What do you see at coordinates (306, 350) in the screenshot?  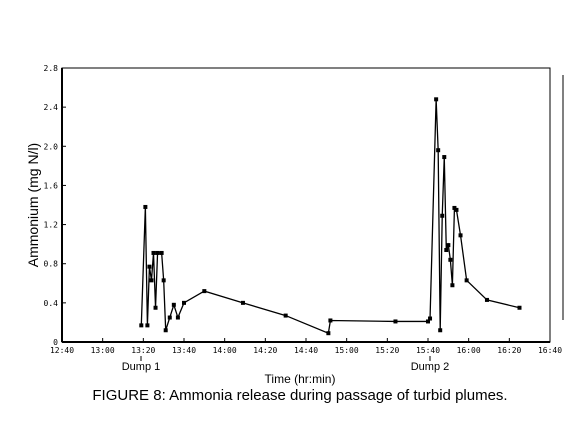 I see `x-tick-label: 14:40` at bounding box center [306, 350].